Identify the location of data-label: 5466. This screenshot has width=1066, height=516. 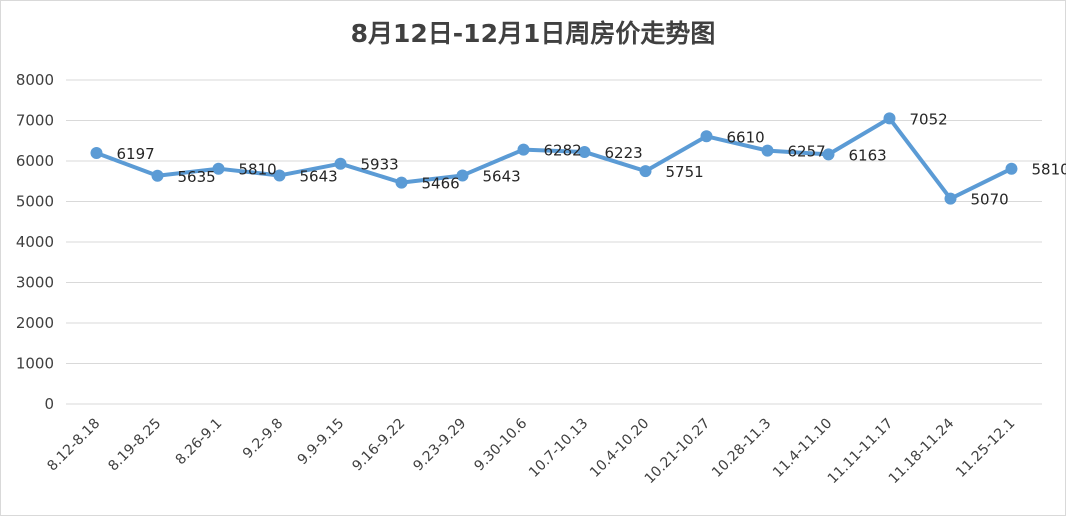
(441, 184).